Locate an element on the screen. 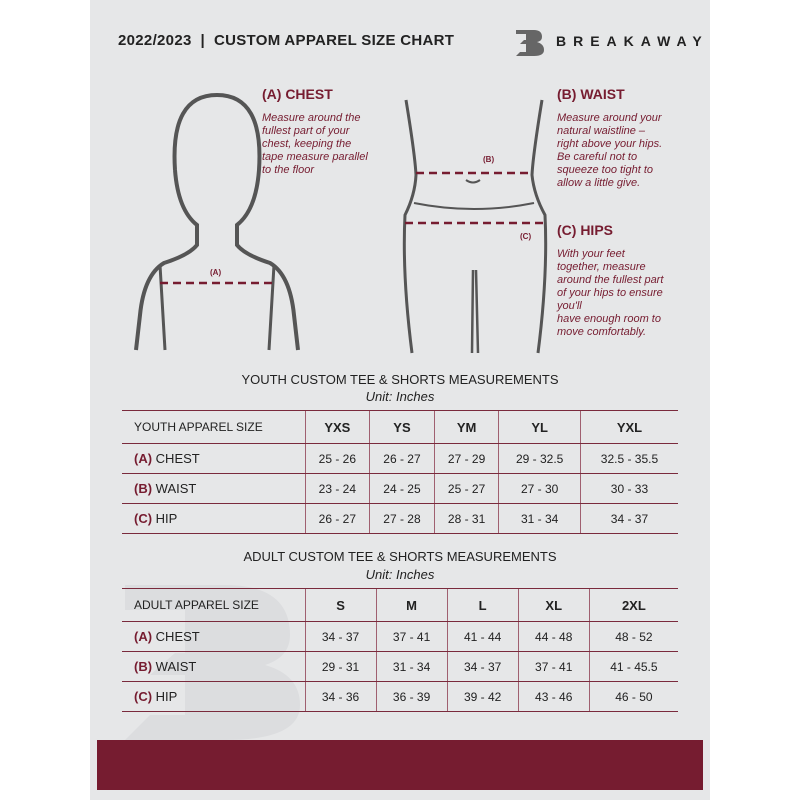 The width and height of the screenshot is (800, 800). chest-marker: (A) is located at coordinates (216, 272).